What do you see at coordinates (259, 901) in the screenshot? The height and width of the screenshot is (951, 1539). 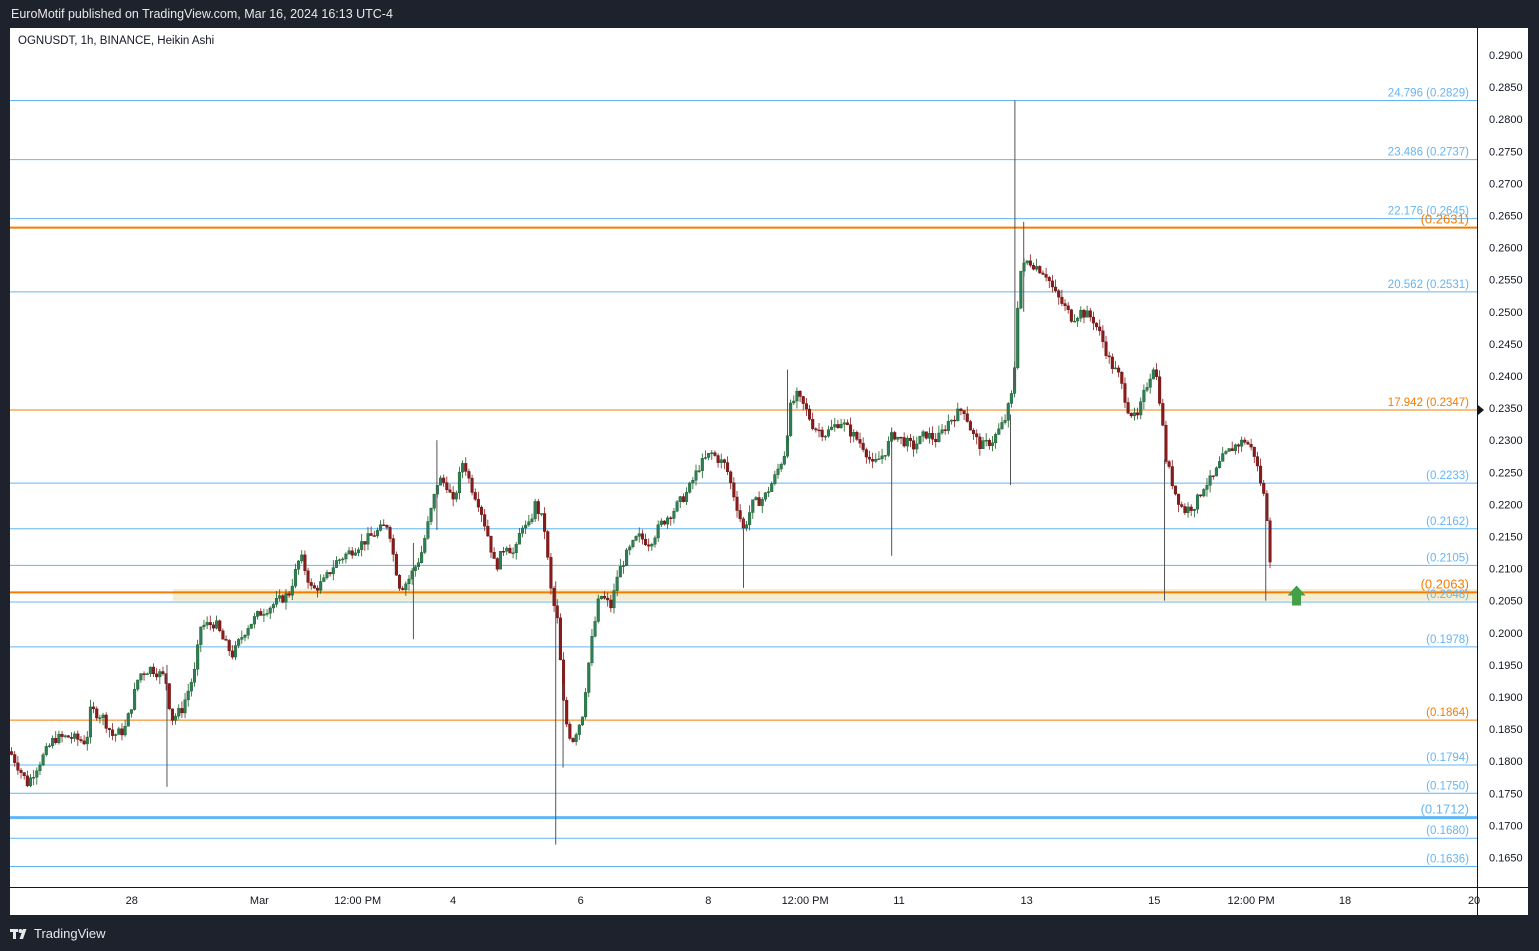 I see `x-tick-label: Mar` at bounding box center [259, 901].